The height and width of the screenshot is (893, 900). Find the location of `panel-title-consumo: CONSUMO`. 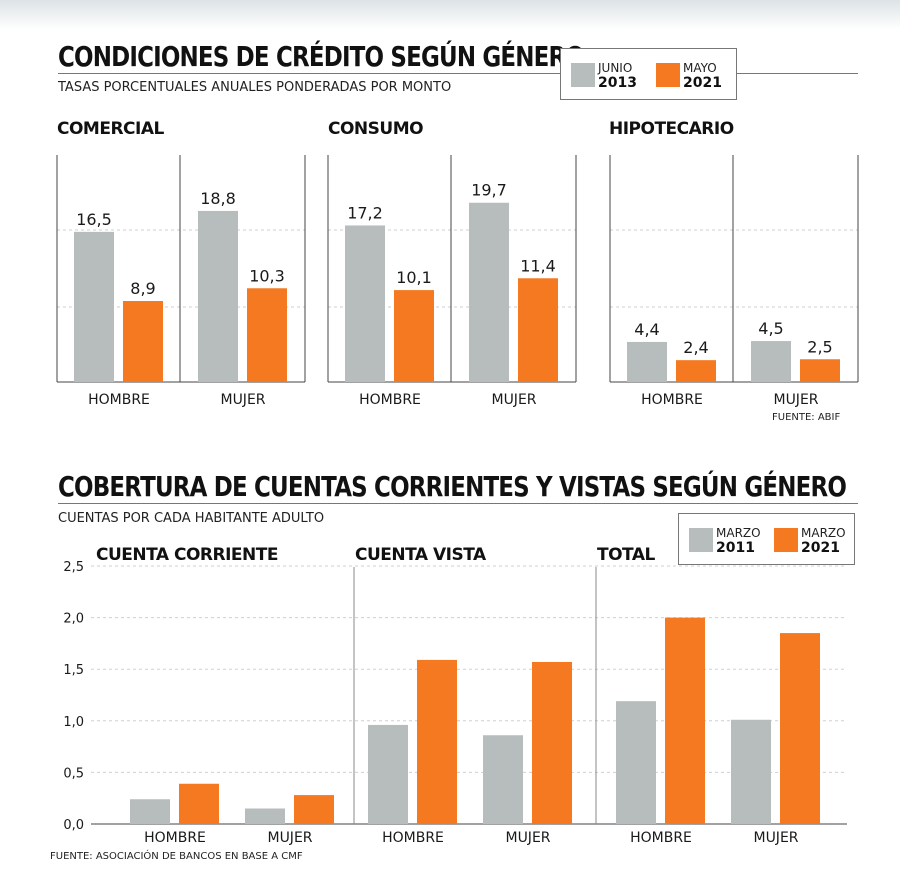

panel-title-consumo: CONSUMO is located at coordinates (376, 129).